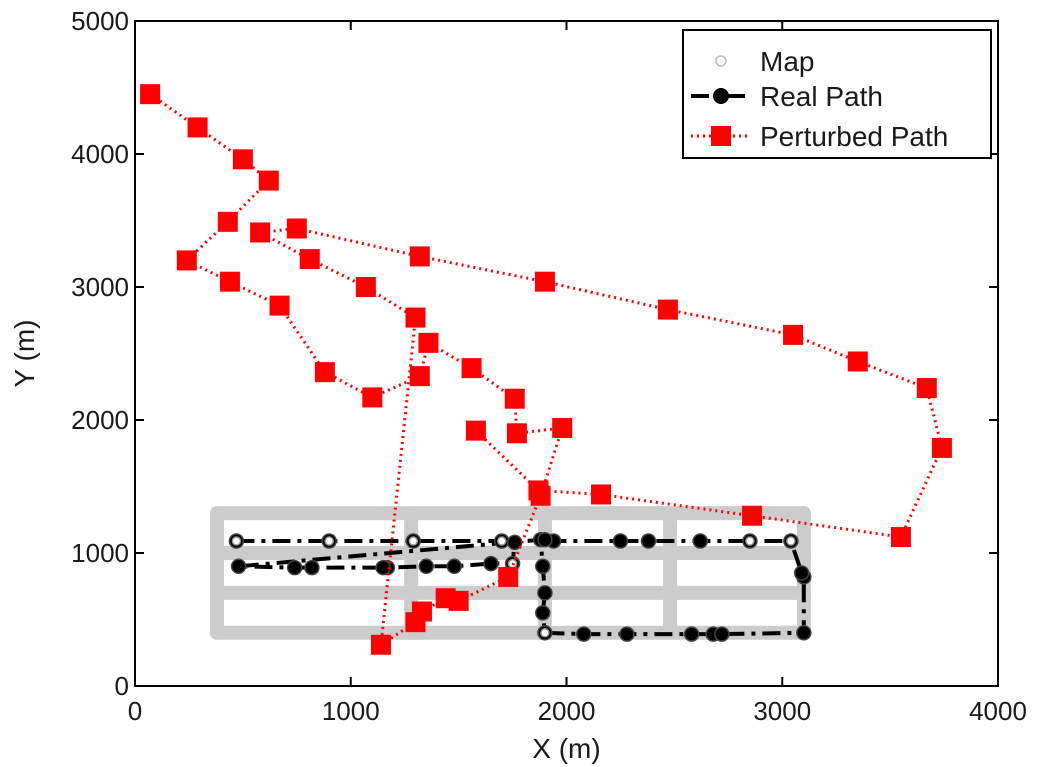 The width and height of the screenshot is (1043, 767). I want to click on x-tick-label: 2000, so click(567, 711).